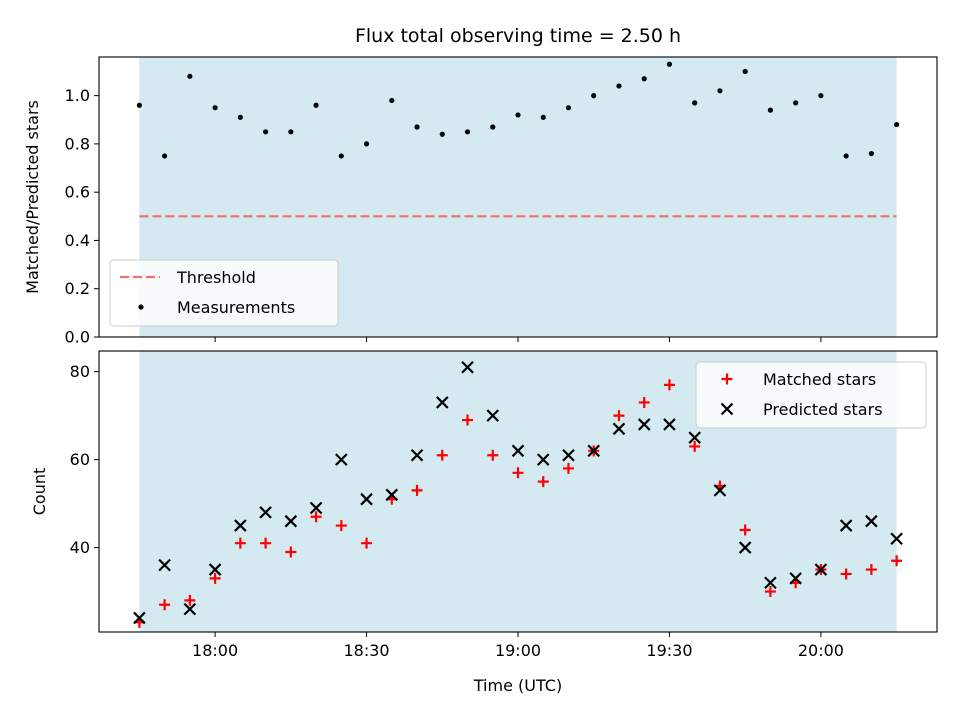 The height and width of the screenshot is (720, 960). I want to click on legend: Threshold Measurements, so click(224, 293).